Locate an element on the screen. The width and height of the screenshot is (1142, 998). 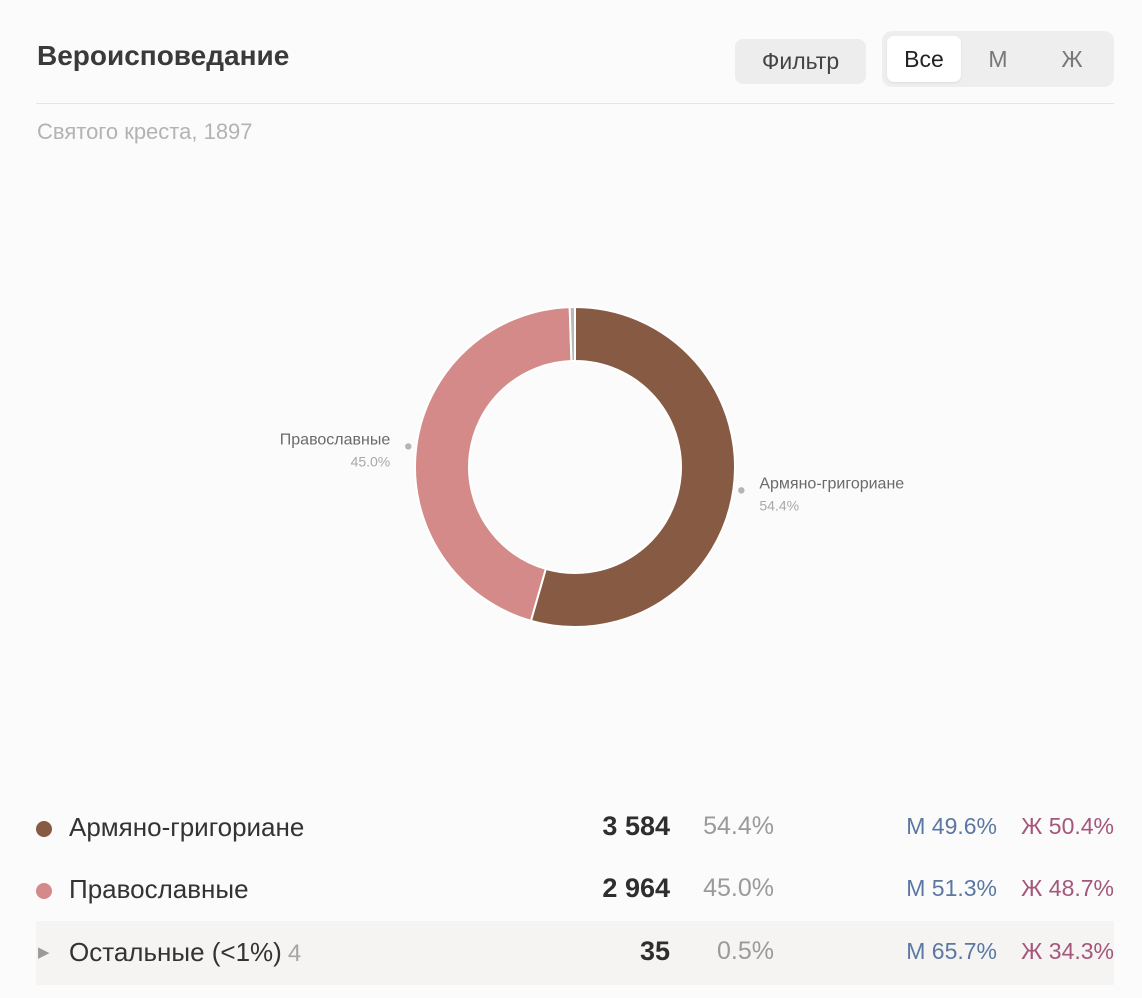
legend-row: Православные 2 964 45.0% М 51.3% Ж 48.7% is located at coordinates (575, 890).